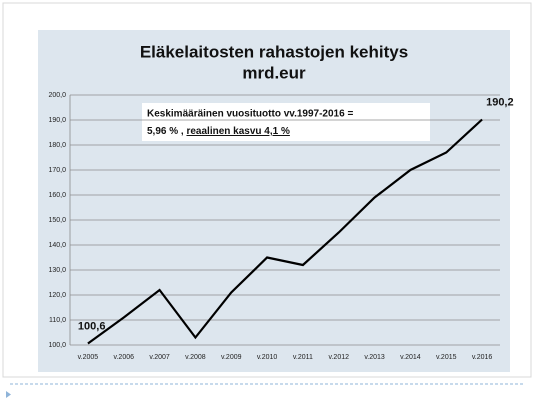  What do you see at coordinates (159, 357) in the screenshot?
I see `x-tick-label: v.2007` at bounding box center [159, 357].